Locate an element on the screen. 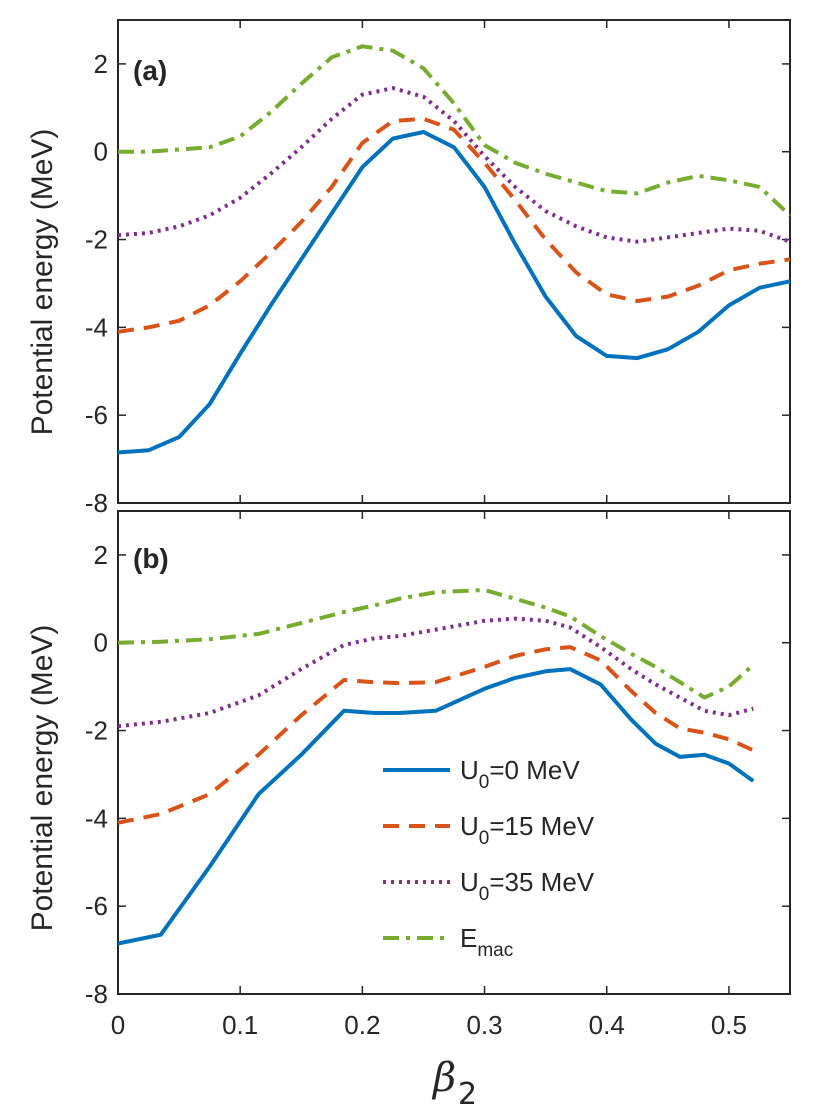  x-axis-label: β 2 is located at coordinates (454, 1083).